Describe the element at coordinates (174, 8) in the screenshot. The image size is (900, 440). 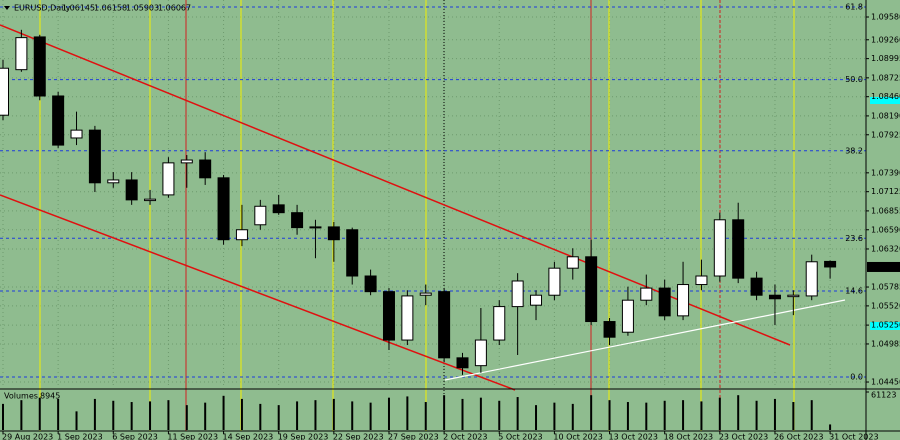
I see `ohlc-close: 1.06067` at that location.